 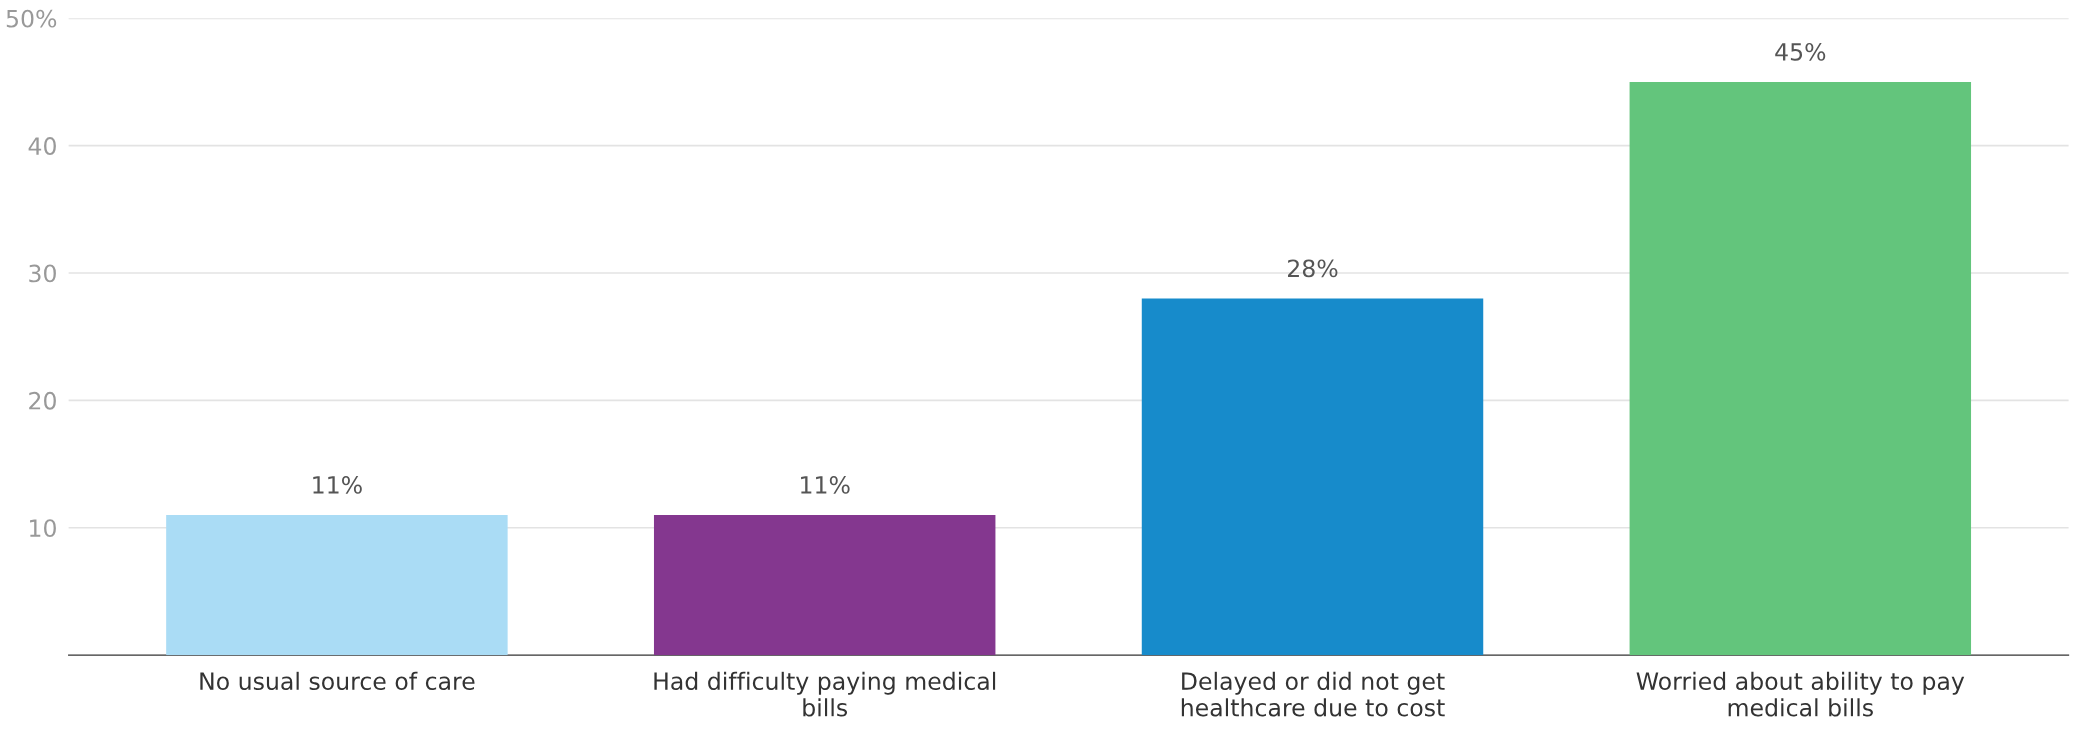 I want to click on x-tick-label: Delayed or did not get healthcare due to cost, so click(x=1313, y=694).